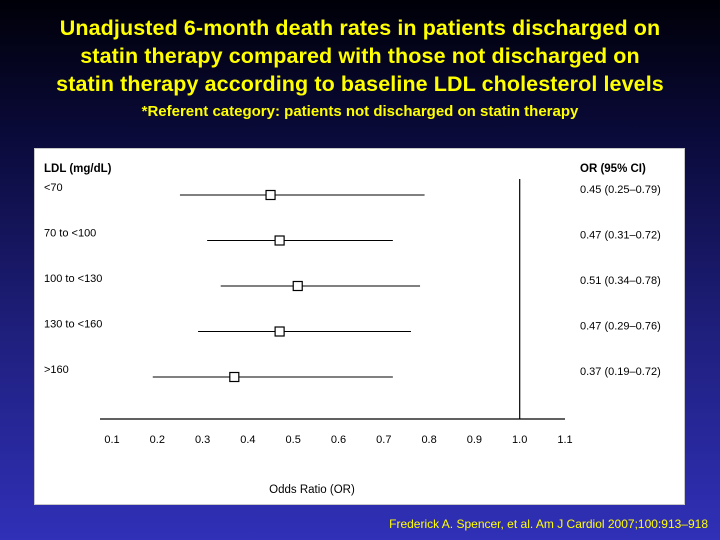 This screenshot has width=720, height=540. What do you see at coordinates (293, 440) in the screenshot?
I see `x-tick-label: 0.5` at bounding box center [293, 440].